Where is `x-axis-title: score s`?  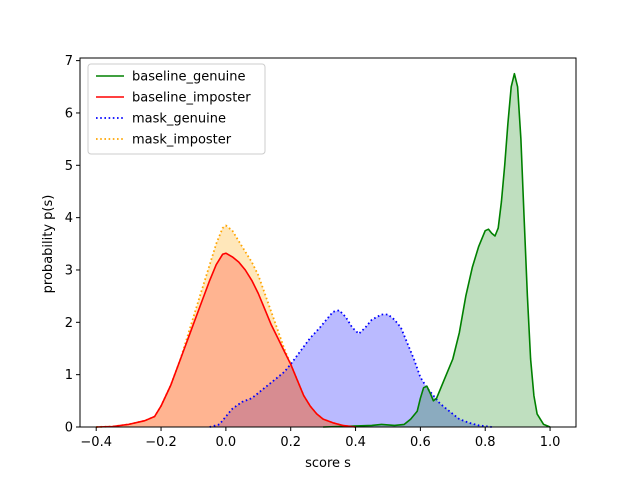
x-axis-title: score s is located at coordinates (328, 463).